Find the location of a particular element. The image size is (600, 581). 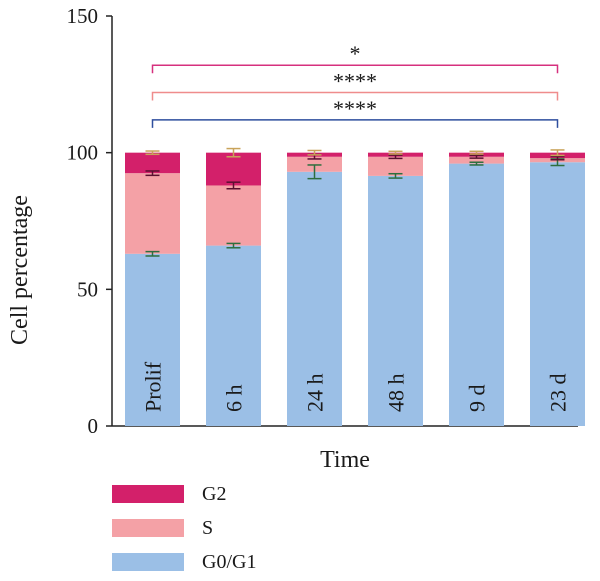

bar-g0-g1-23-d is located at coordinates (557, 294).